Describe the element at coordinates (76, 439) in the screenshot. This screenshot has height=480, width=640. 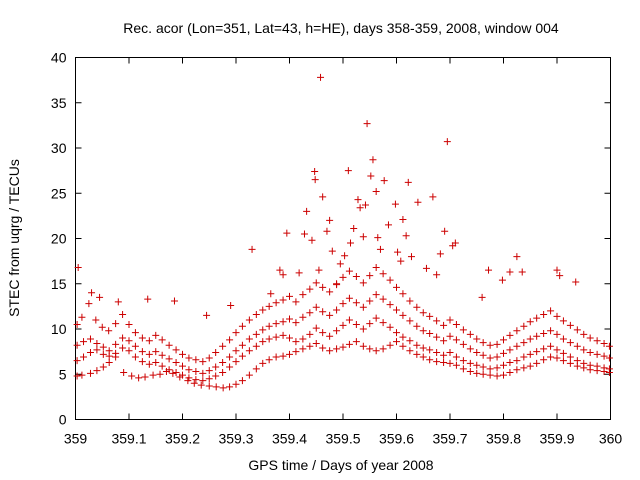
I see `x-tick-label: 359` at that location.